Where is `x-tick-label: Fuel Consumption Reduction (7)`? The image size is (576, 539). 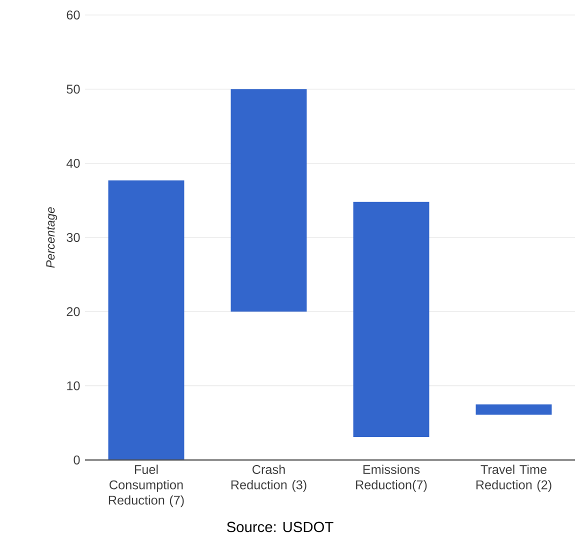
x-tick-label: Fuel Consumption Reduction (7) is located at coordinates (146, 486).